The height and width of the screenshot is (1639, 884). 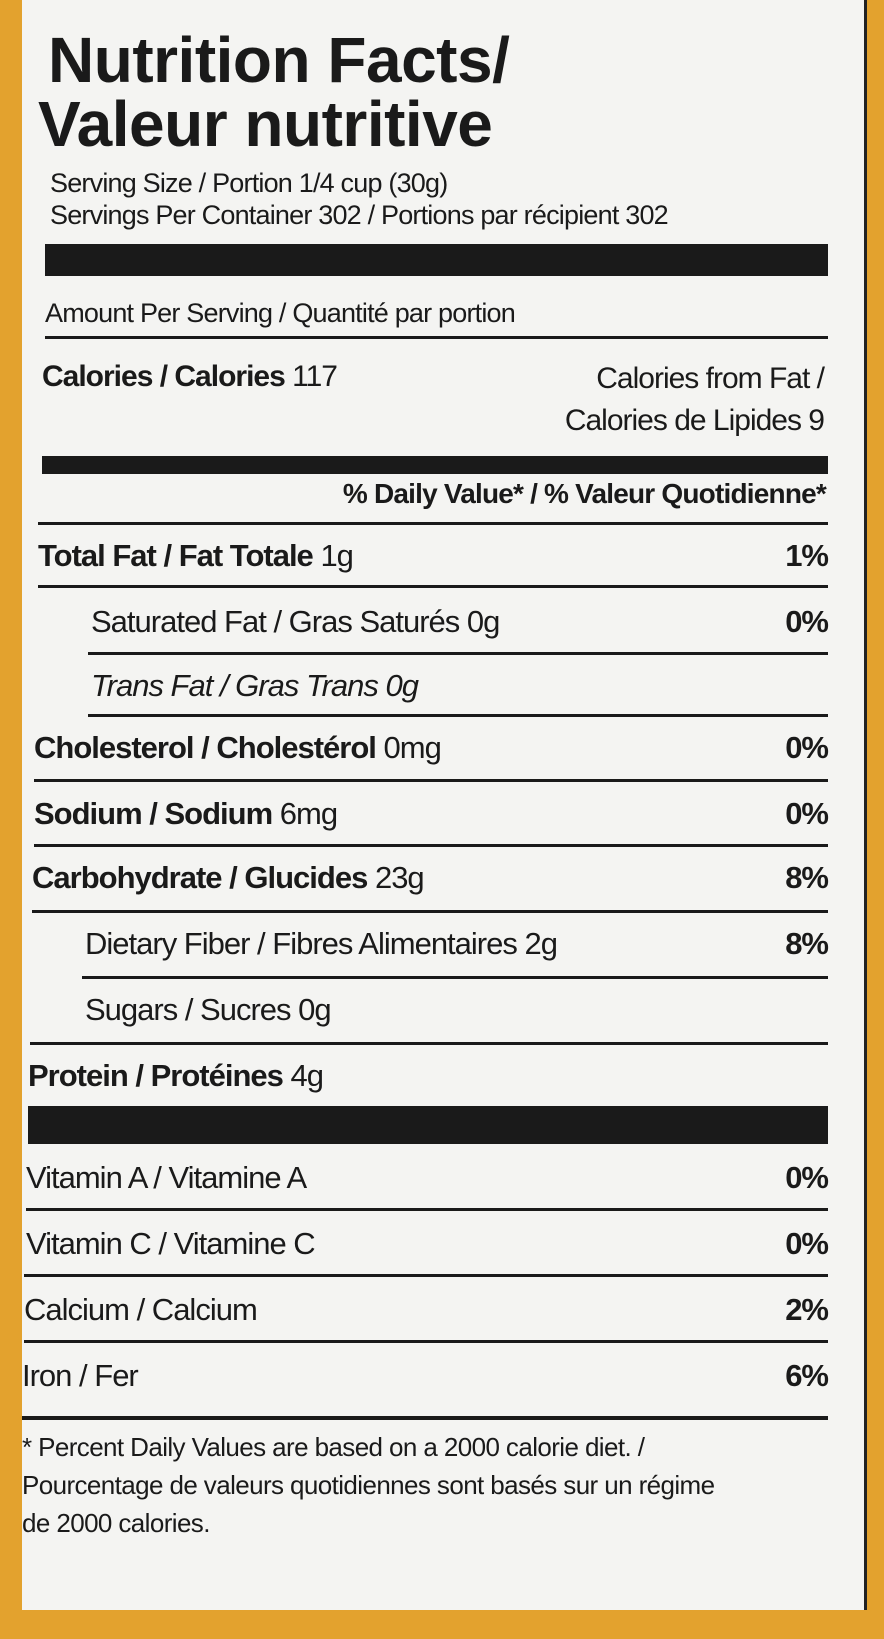 What do you see at coordinates (308, 813) in the screenshot?
I see `nutrient-amount: 6mg` at bounding box center [308, 813].